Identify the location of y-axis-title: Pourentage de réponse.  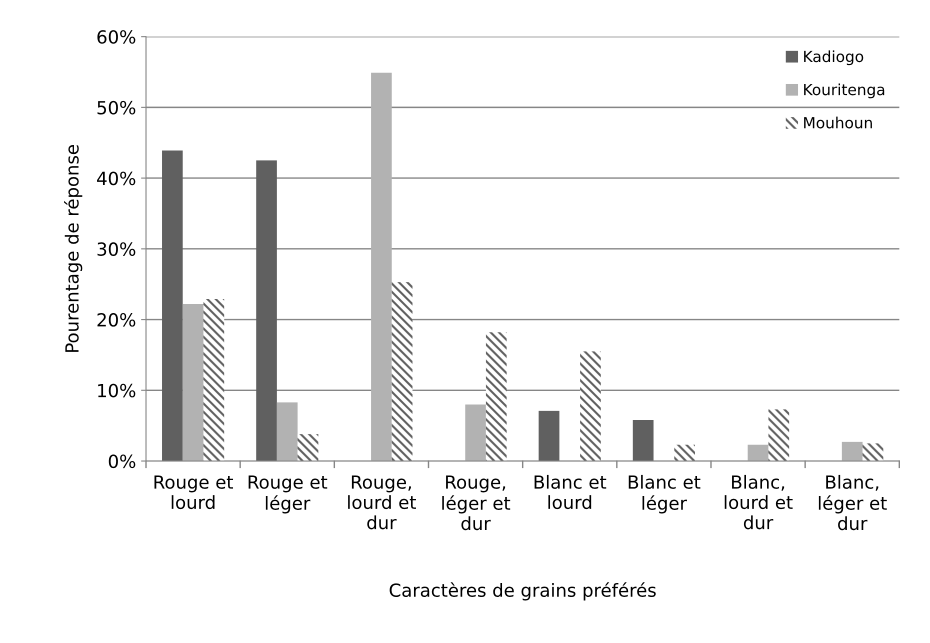
(73, 248).